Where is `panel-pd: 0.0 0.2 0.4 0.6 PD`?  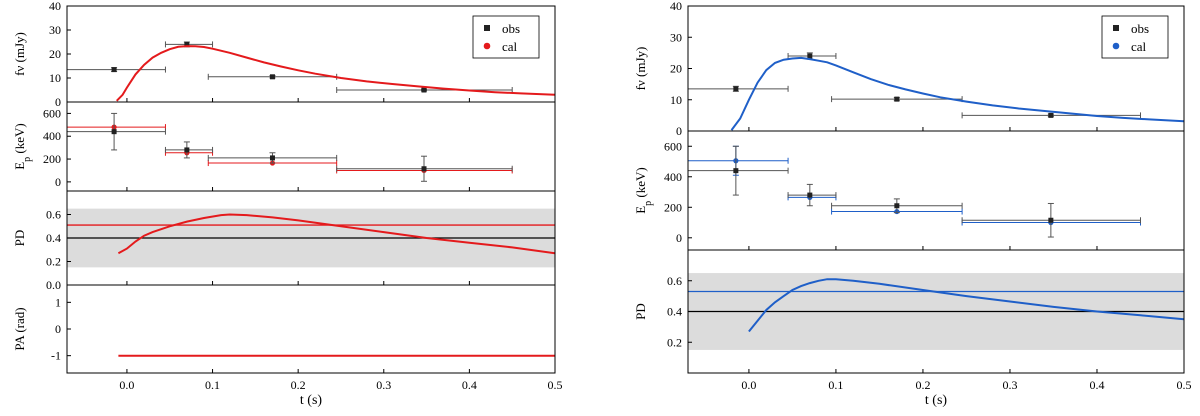
panel-pd: 0.0 0.2 0.4 0.6 PD is located at coordinates (284, 241).